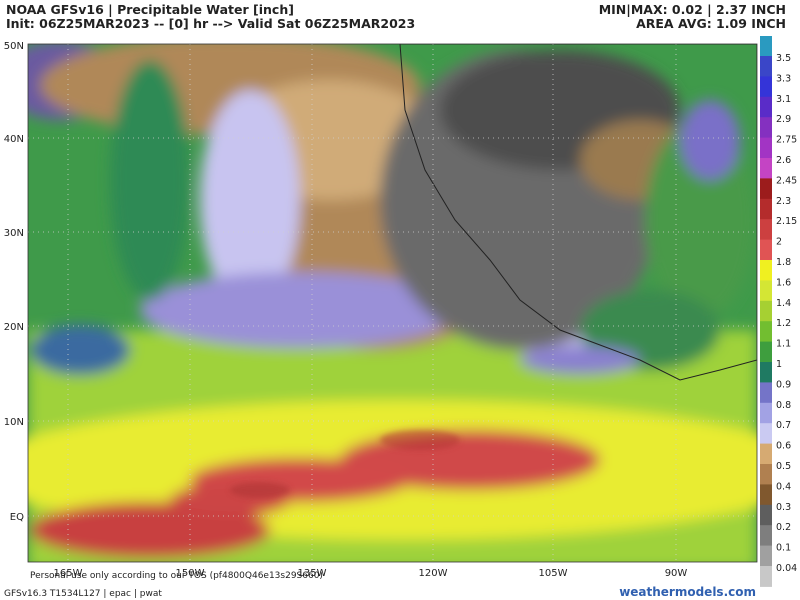  What do you see at coordinates (692, 9) in the screenshot?
I see `min-max: MIN|MAX: 0.02 | 2.37 INCH` at bounding box center [692, 9].